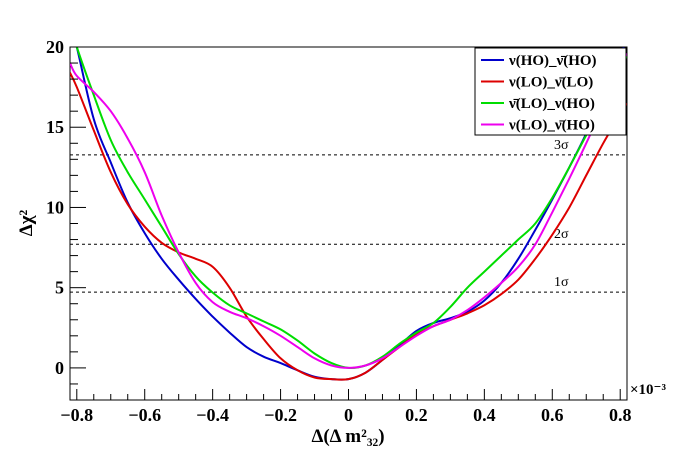  I want to click on sigma-label-2: 2σ, so click(561, 234).